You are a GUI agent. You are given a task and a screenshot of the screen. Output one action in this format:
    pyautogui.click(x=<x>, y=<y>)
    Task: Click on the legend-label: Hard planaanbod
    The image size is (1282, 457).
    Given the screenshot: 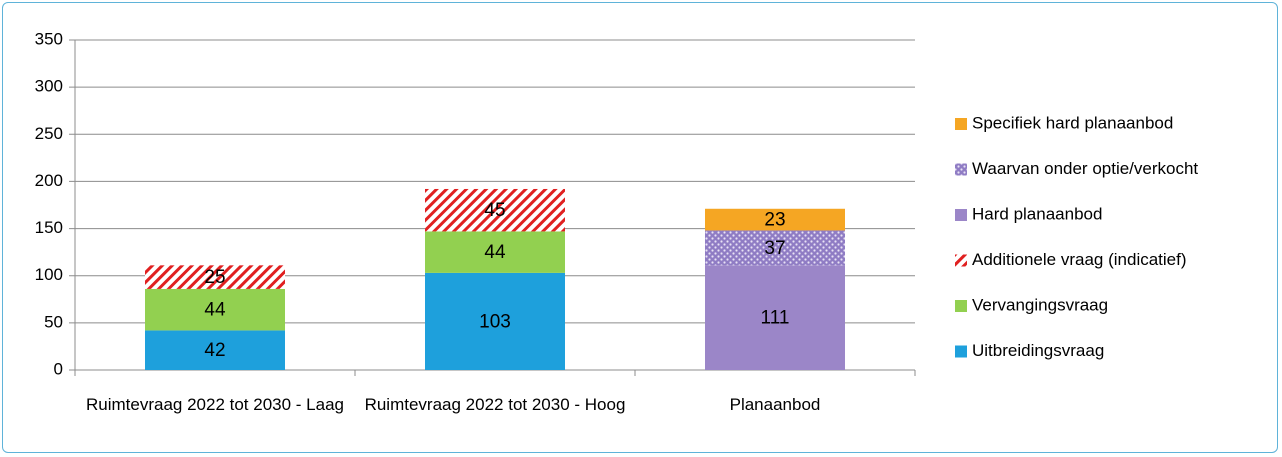 What is the action you would take?
    pyautogui.click(x=1037, y=213)
    